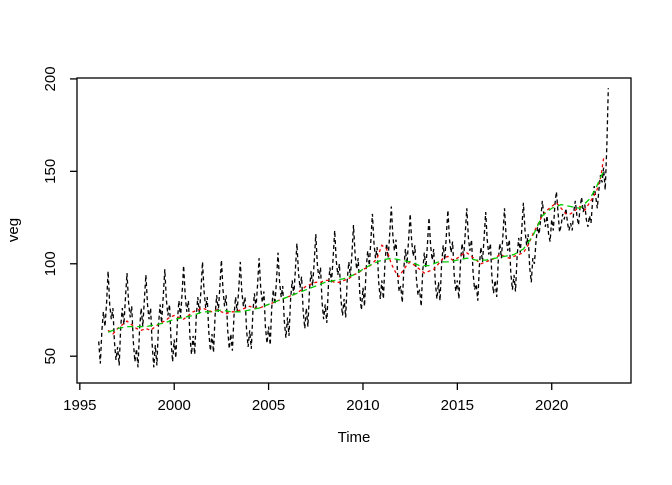  I want to click on x-axis: 1995 2000 2005 2010 2015 2020, so click(315, 398).